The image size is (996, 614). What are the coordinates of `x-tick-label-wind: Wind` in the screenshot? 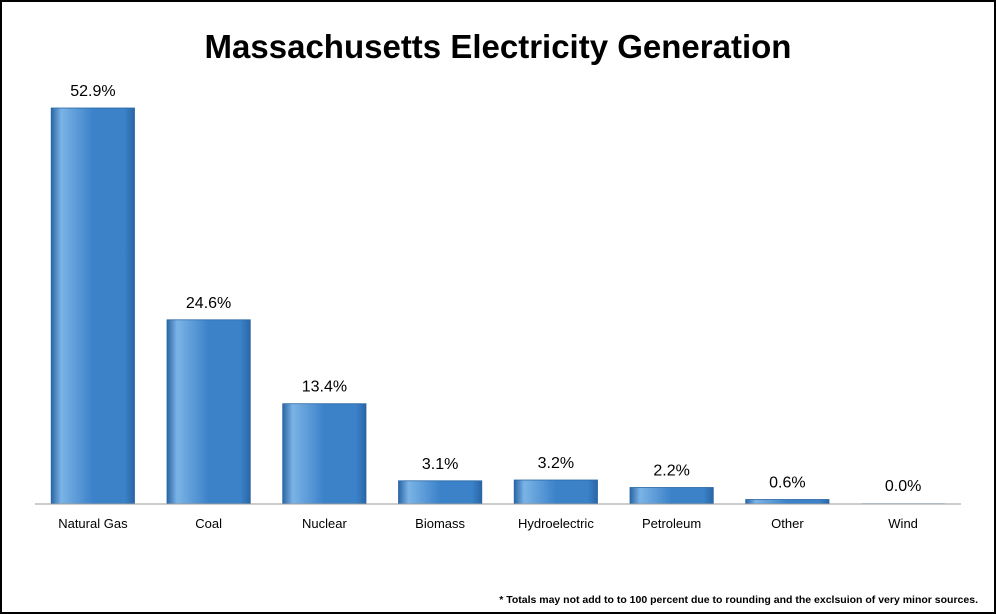 It's located at (903, 523).